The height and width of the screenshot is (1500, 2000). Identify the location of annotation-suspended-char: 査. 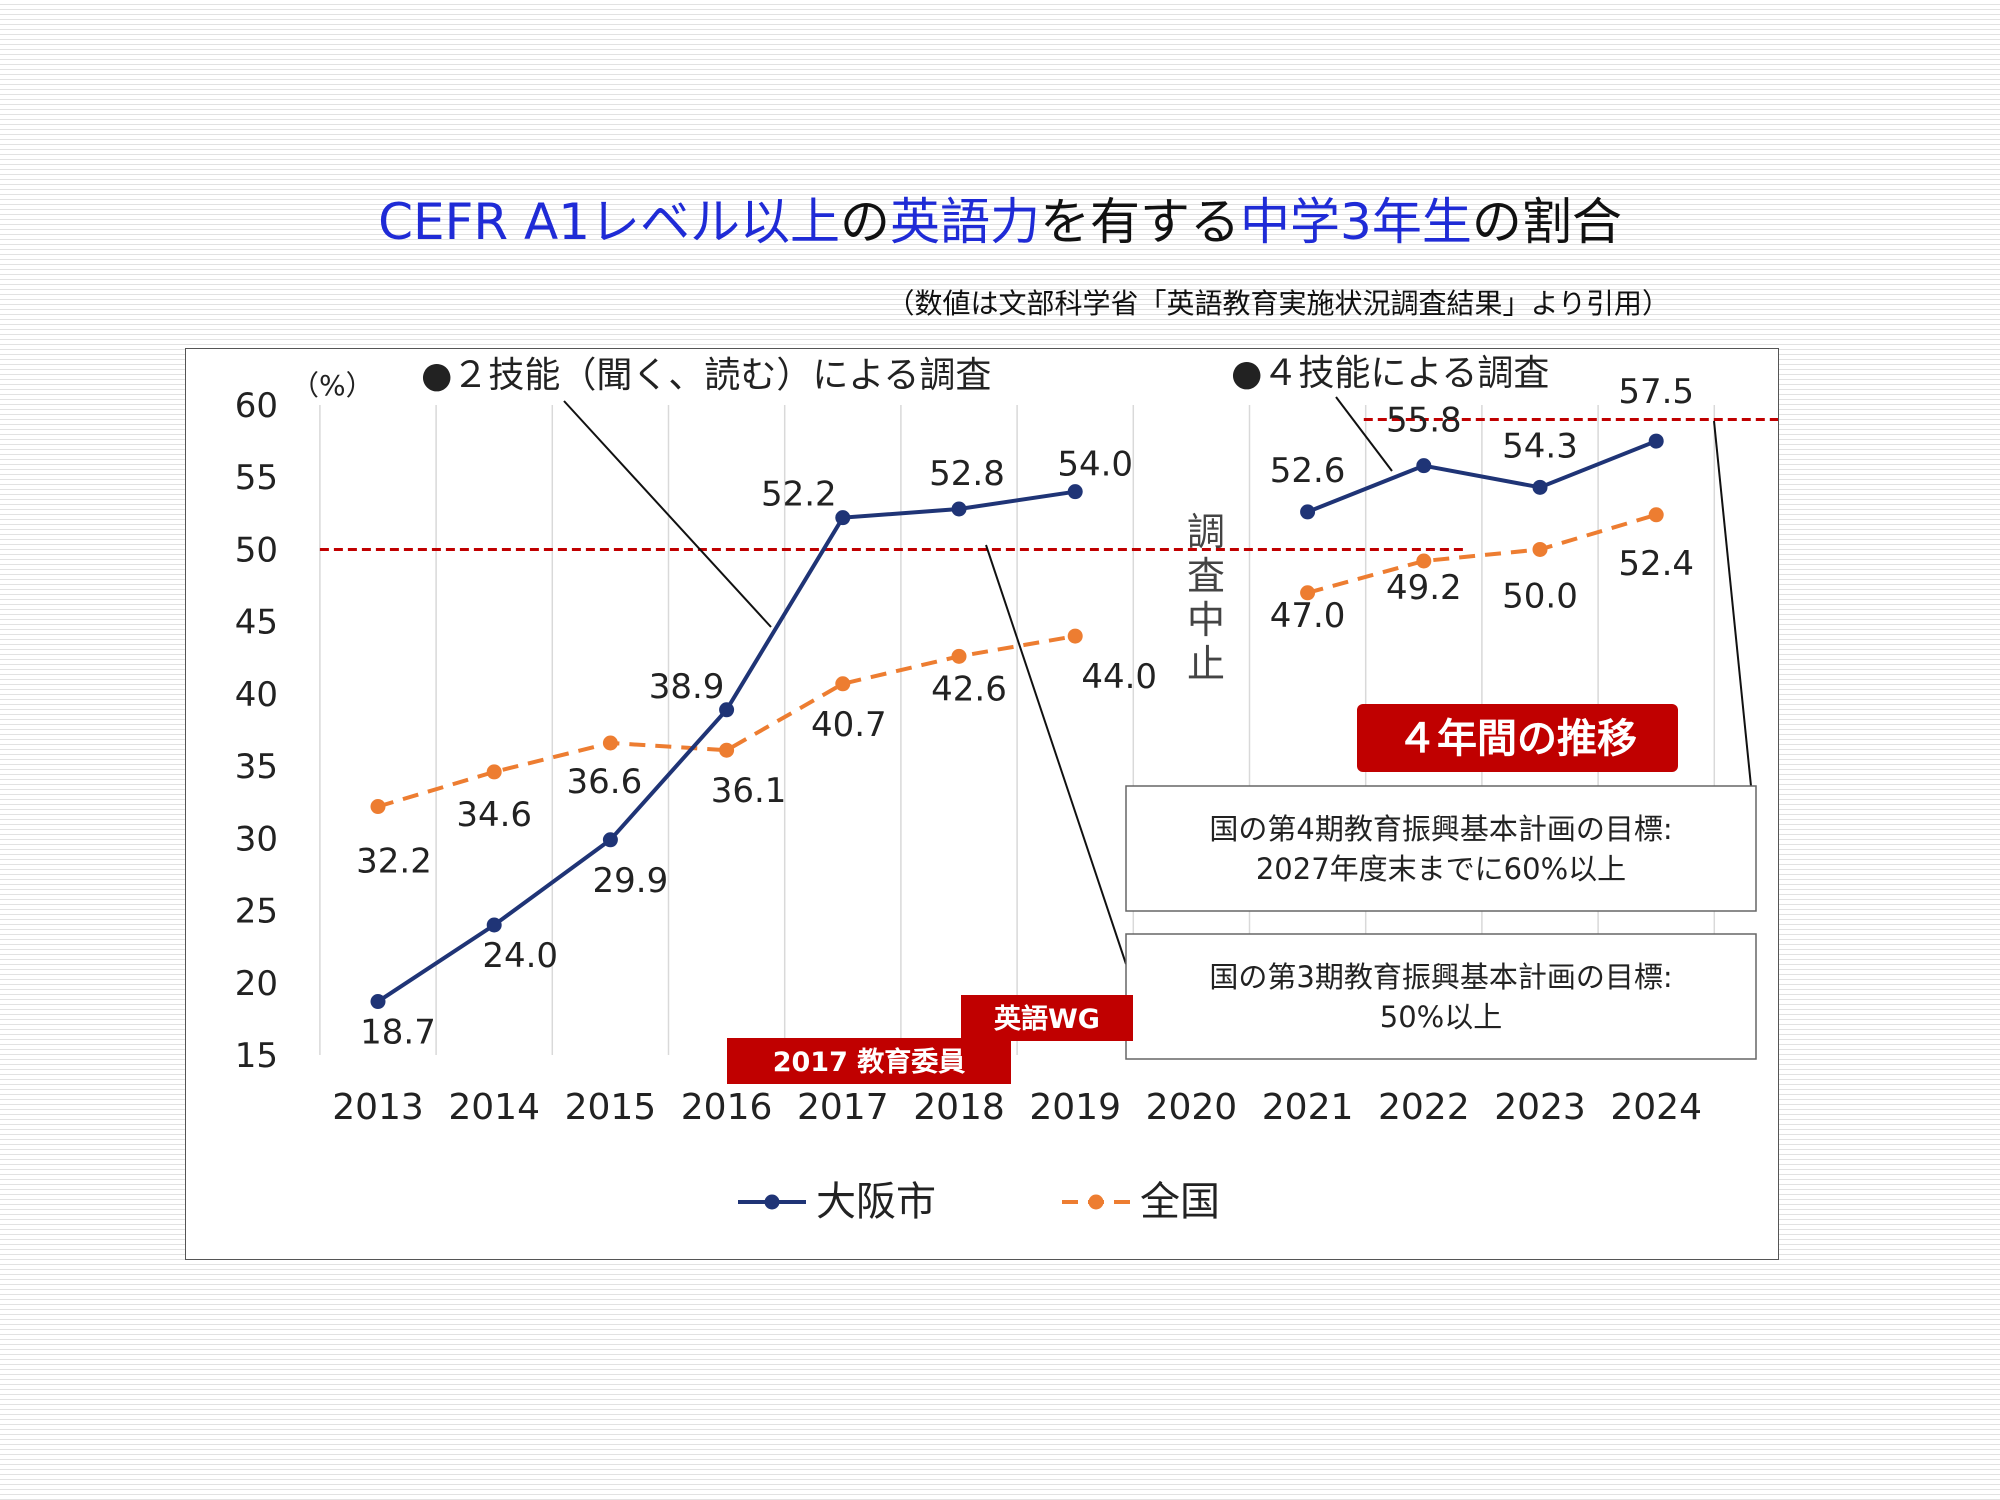
(1206, 576).